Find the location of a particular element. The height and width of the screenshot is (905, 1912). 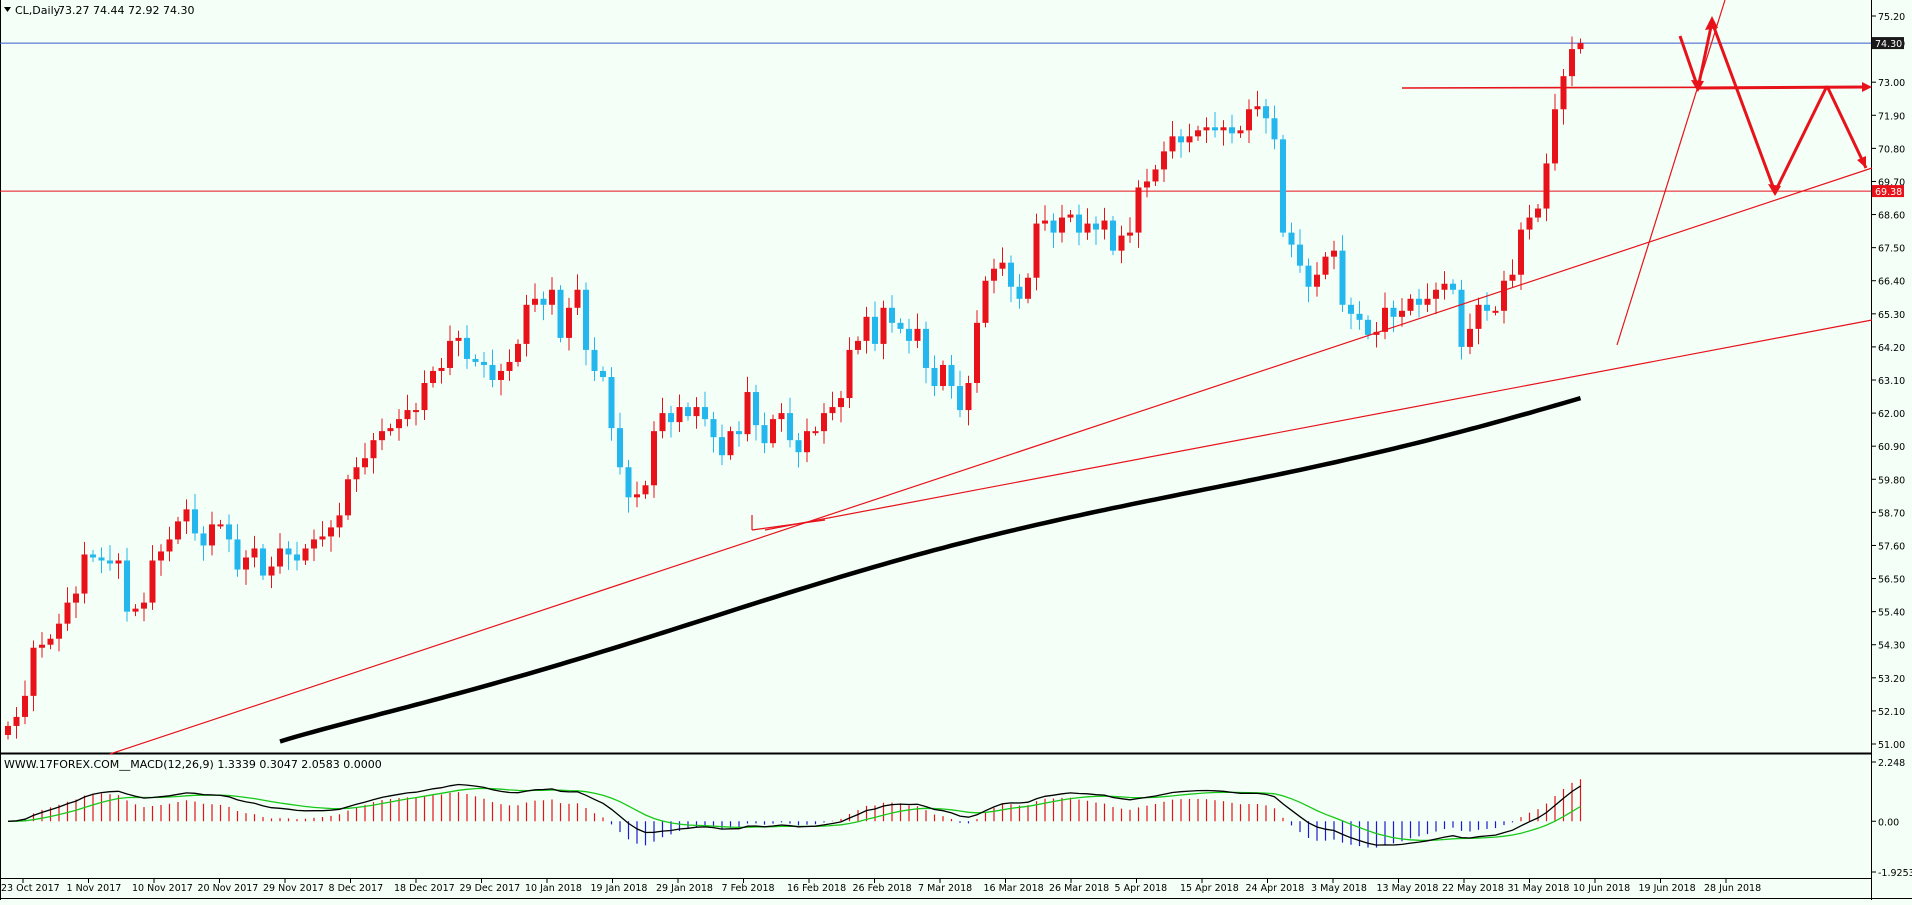

price-axis-label: 55.40 is located at coordinates (1891, 613).